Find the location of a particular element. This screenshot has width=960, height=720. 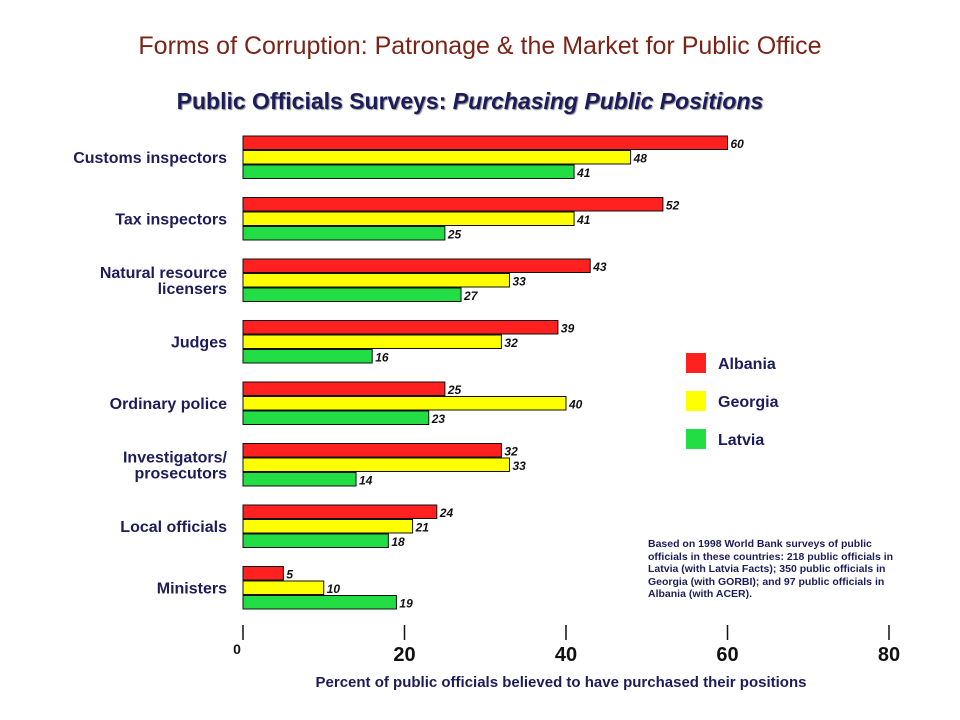

category-label-line: Investigators/ is located at coordinates (175, 457).